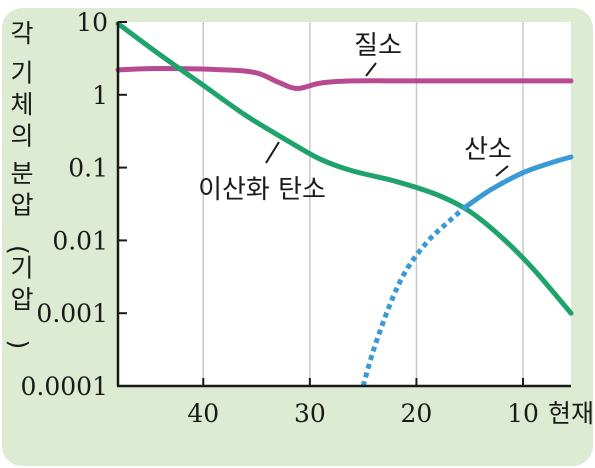 This screenshot has width=595, height=468. I want to click on oxygen-leader-line, so click(502, 171).